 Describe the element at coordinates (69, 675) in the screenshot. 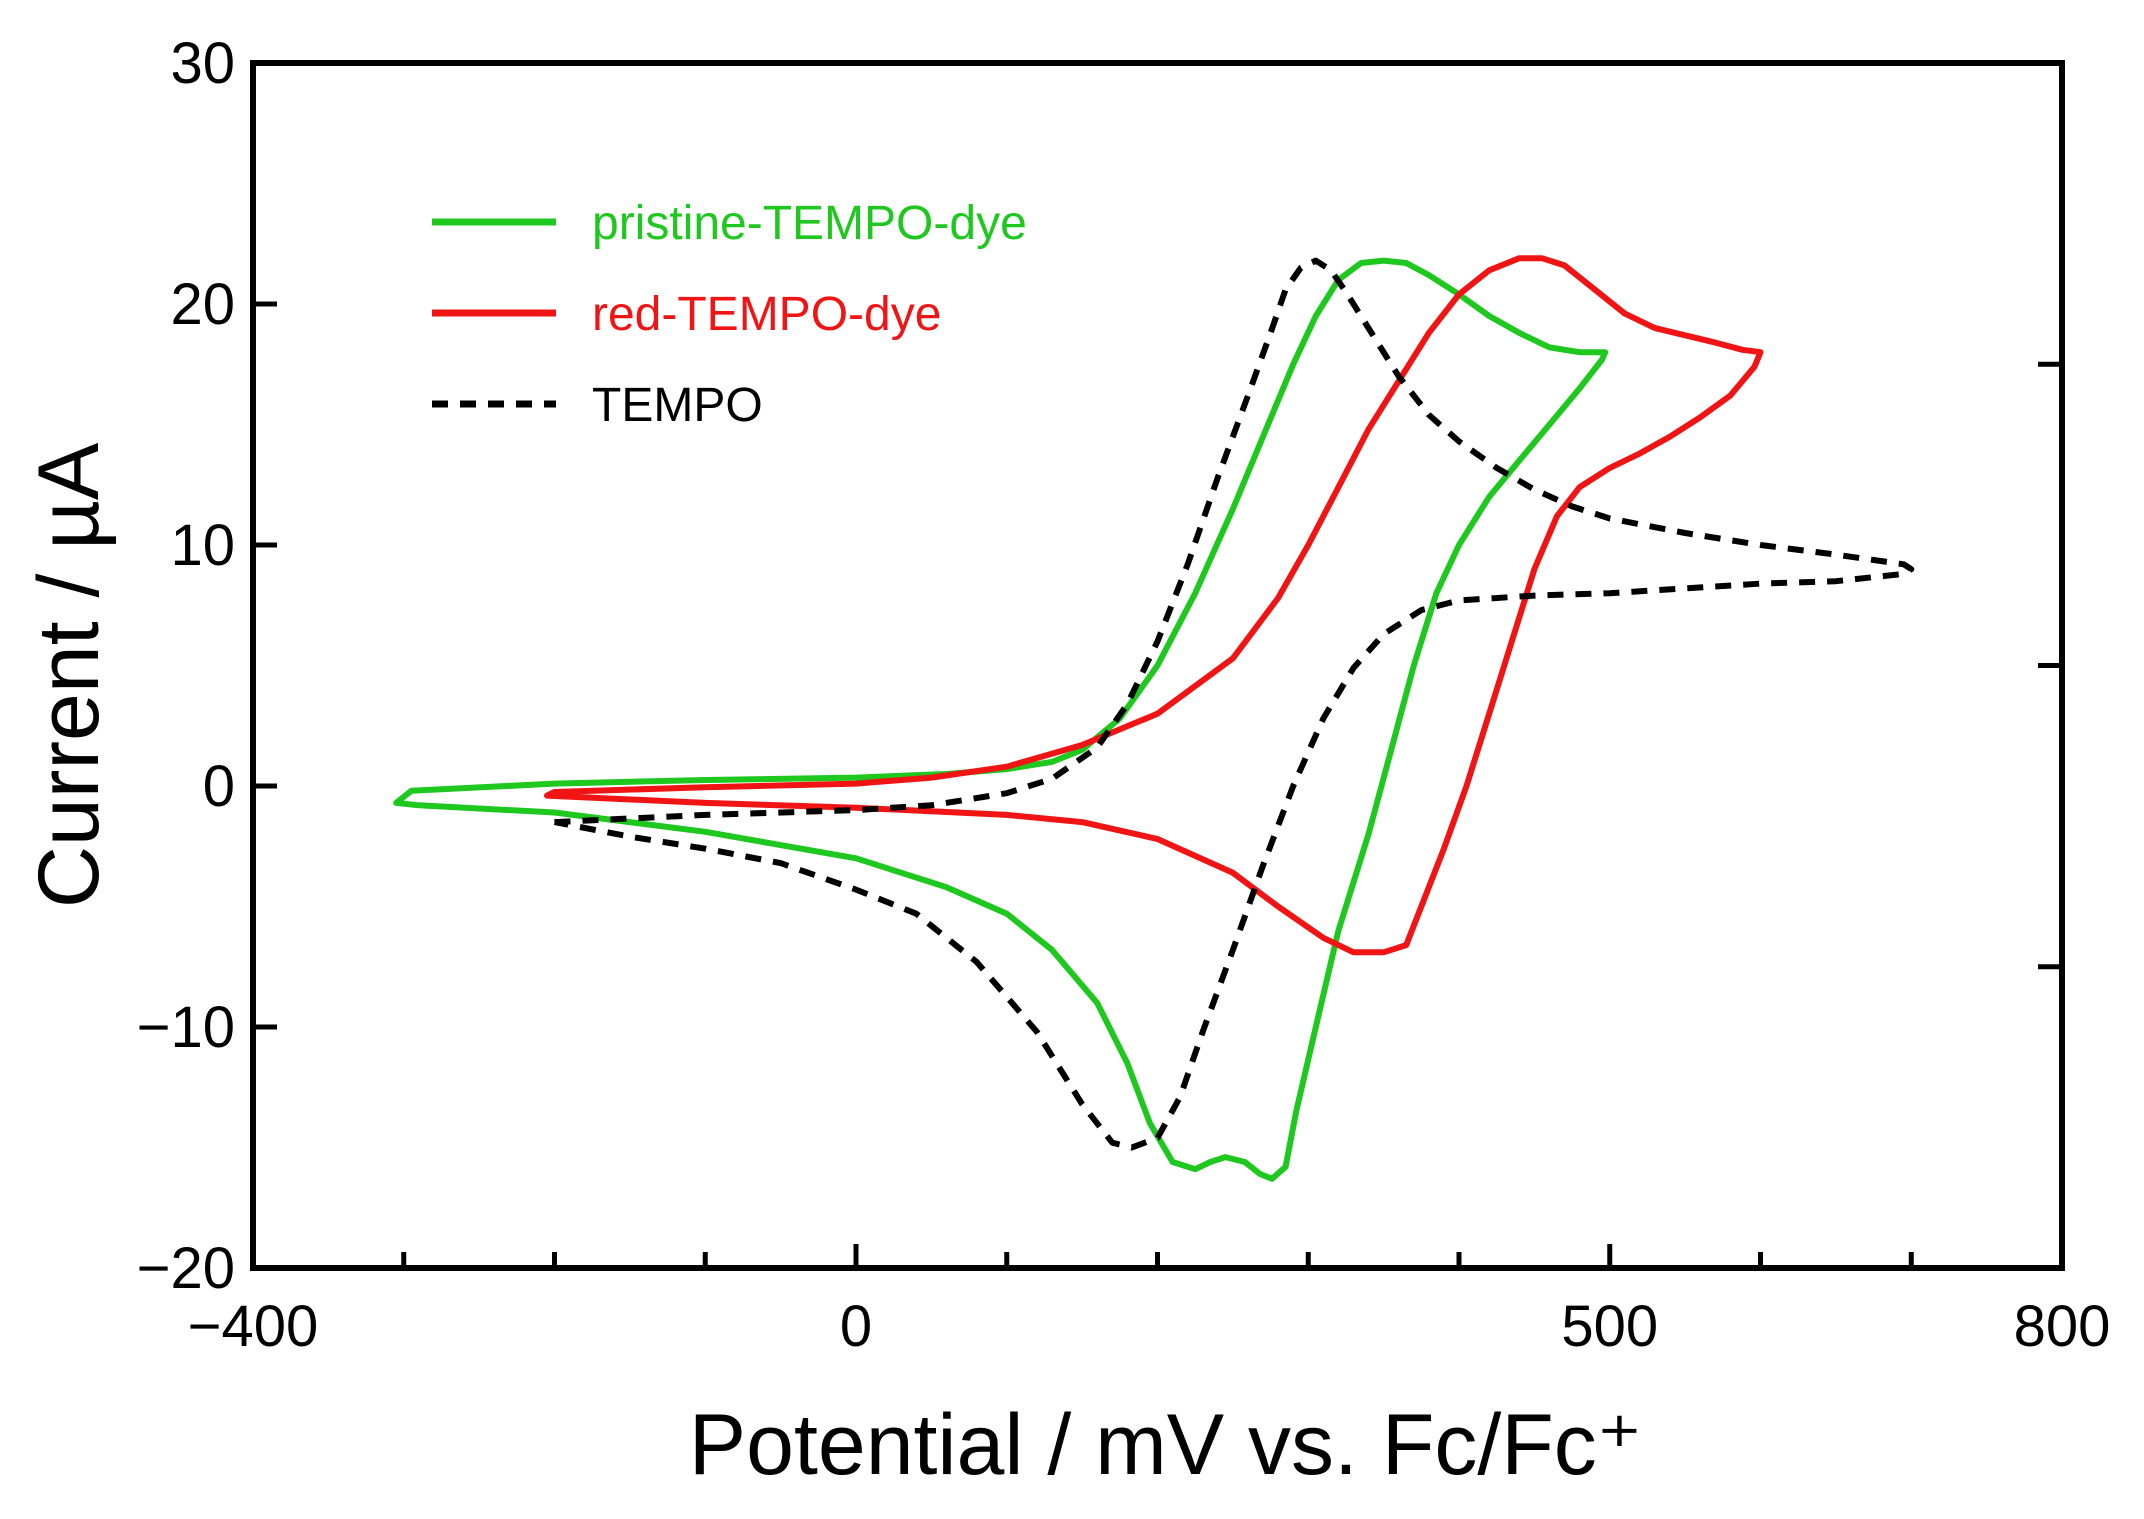

I see `y-axis-label: Current / µA` at that location.